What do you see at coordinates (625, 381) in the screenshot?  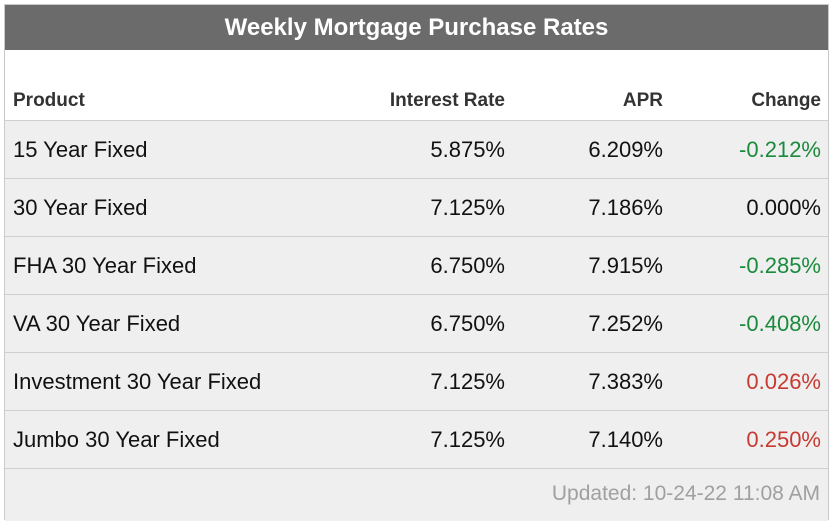 I see `apr-value: 7.383%` at bounding box center [625, 381].